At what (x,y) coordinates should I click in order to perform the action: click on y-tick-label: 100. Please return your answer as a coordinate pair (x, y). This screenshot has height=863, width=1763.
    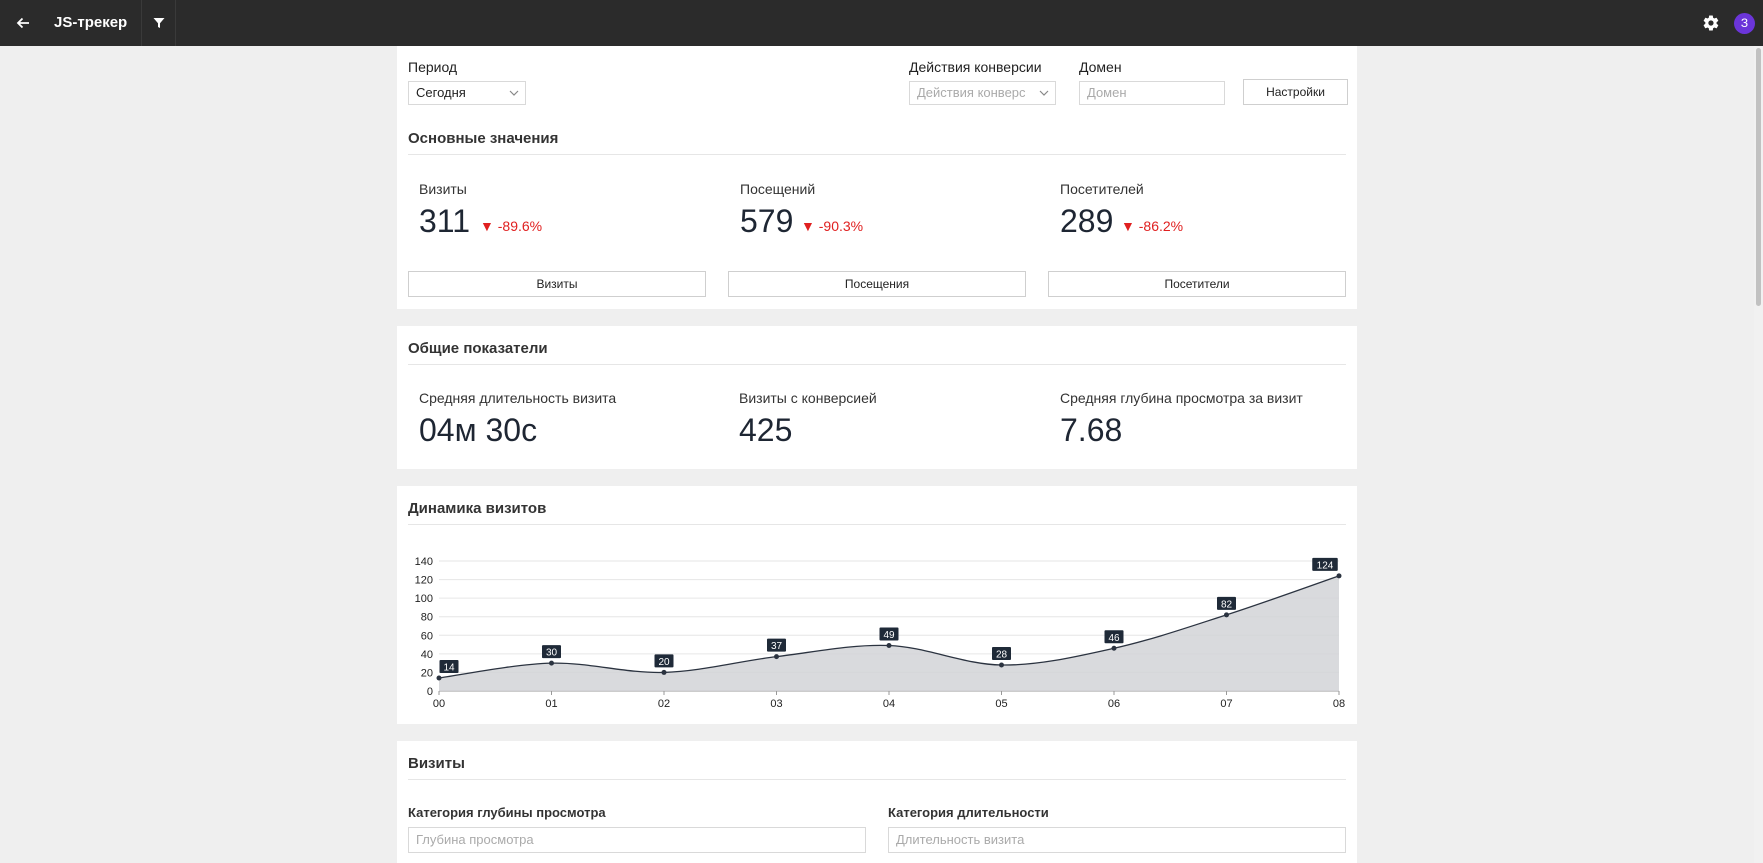
    Looking at the image, I should click on (424, 599).